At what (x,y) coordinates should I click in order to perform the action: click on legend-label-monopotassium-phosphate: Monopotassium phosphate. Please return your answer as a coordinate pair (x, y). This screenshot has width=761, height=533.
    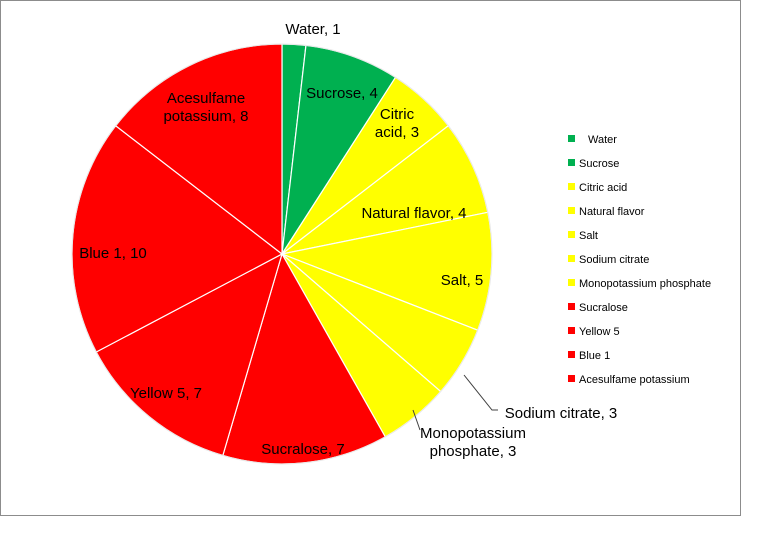
    Looking at the image, I should click on (645, 284).